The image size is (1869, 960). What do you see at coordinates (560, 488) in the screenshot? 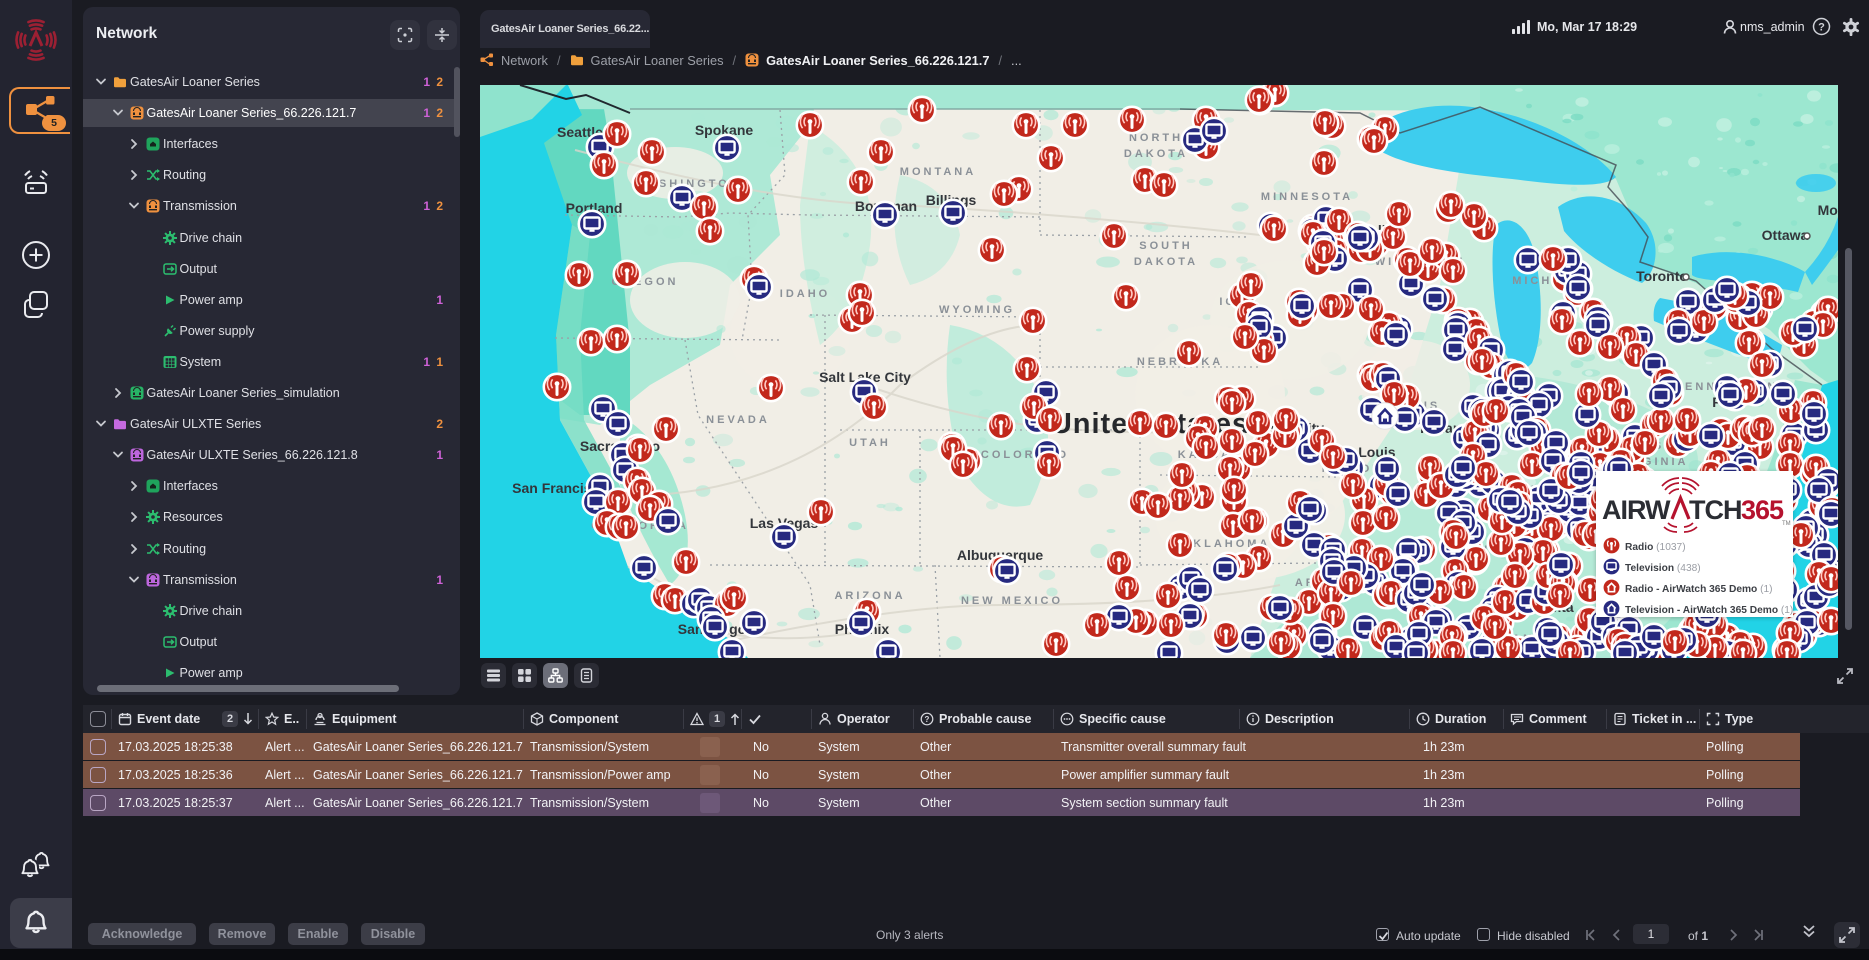
I see `svg-text: San Francisco` at bounding box center [560, 488].